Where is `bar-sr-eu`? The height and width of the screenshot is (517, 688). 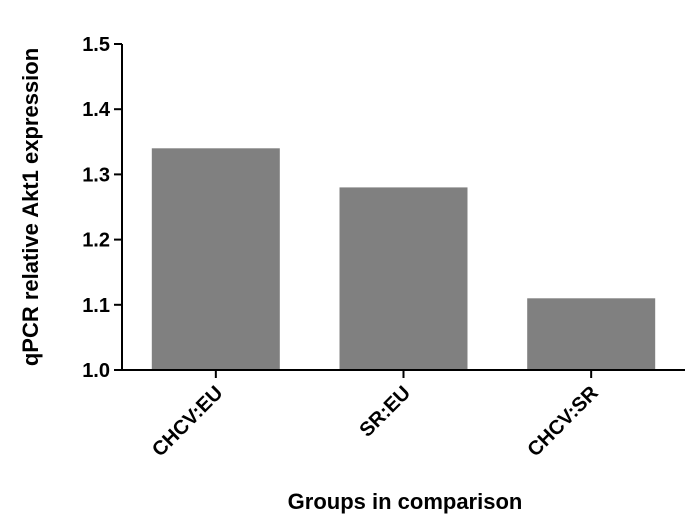 bar-sr-eu is located at coordinates (403, 278).